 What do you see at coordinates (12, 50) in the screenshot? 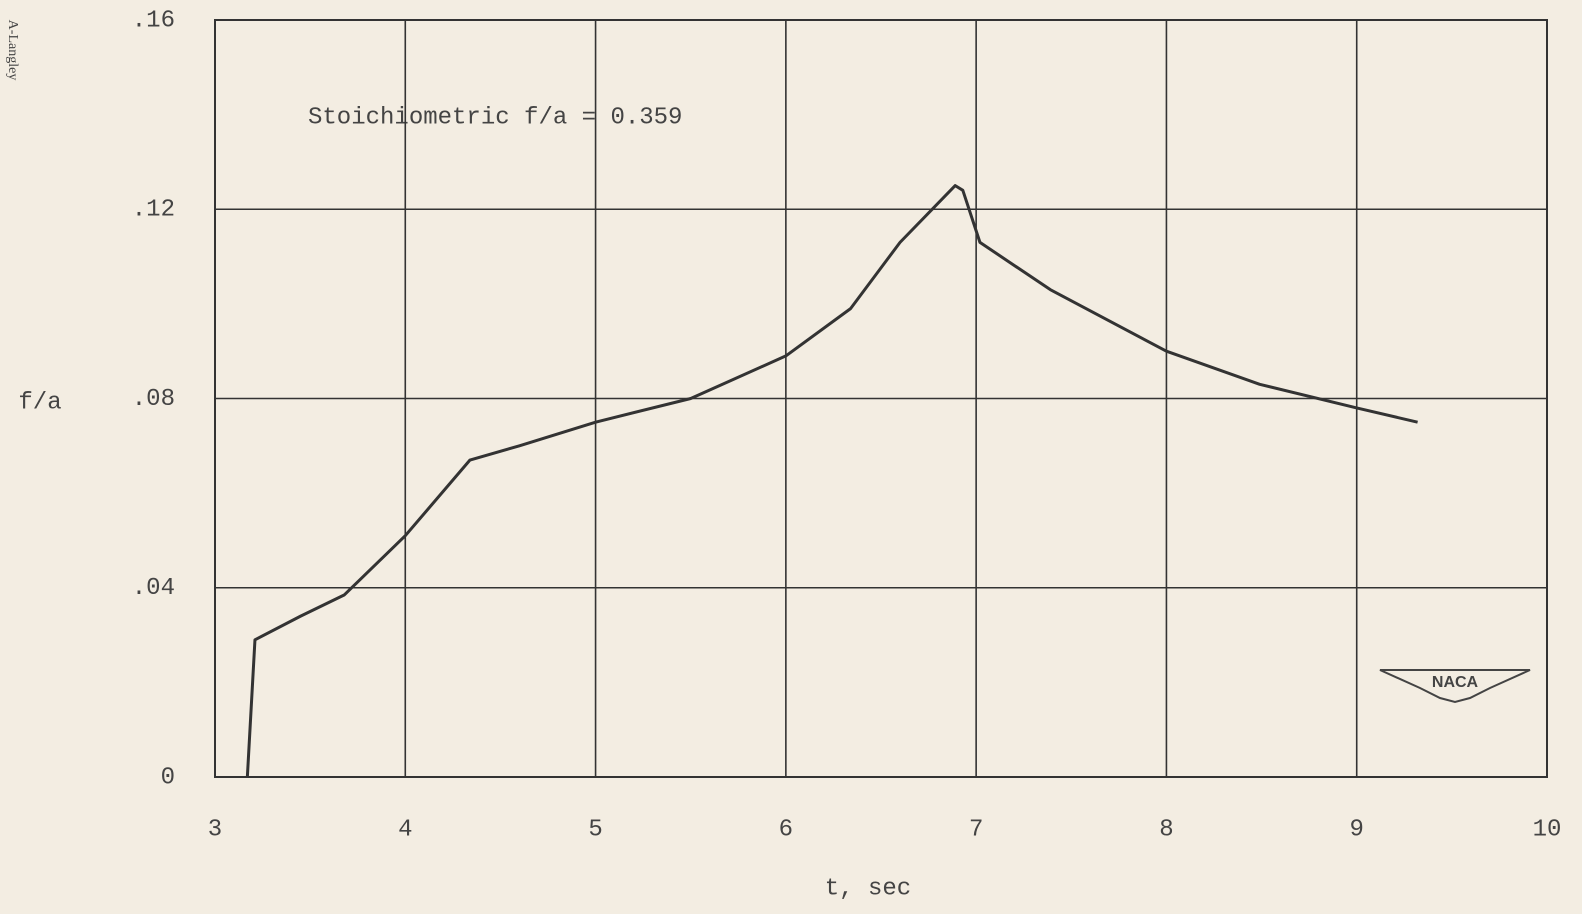
I see `margin-text: A-Langley` at bounding box center [12, 50].